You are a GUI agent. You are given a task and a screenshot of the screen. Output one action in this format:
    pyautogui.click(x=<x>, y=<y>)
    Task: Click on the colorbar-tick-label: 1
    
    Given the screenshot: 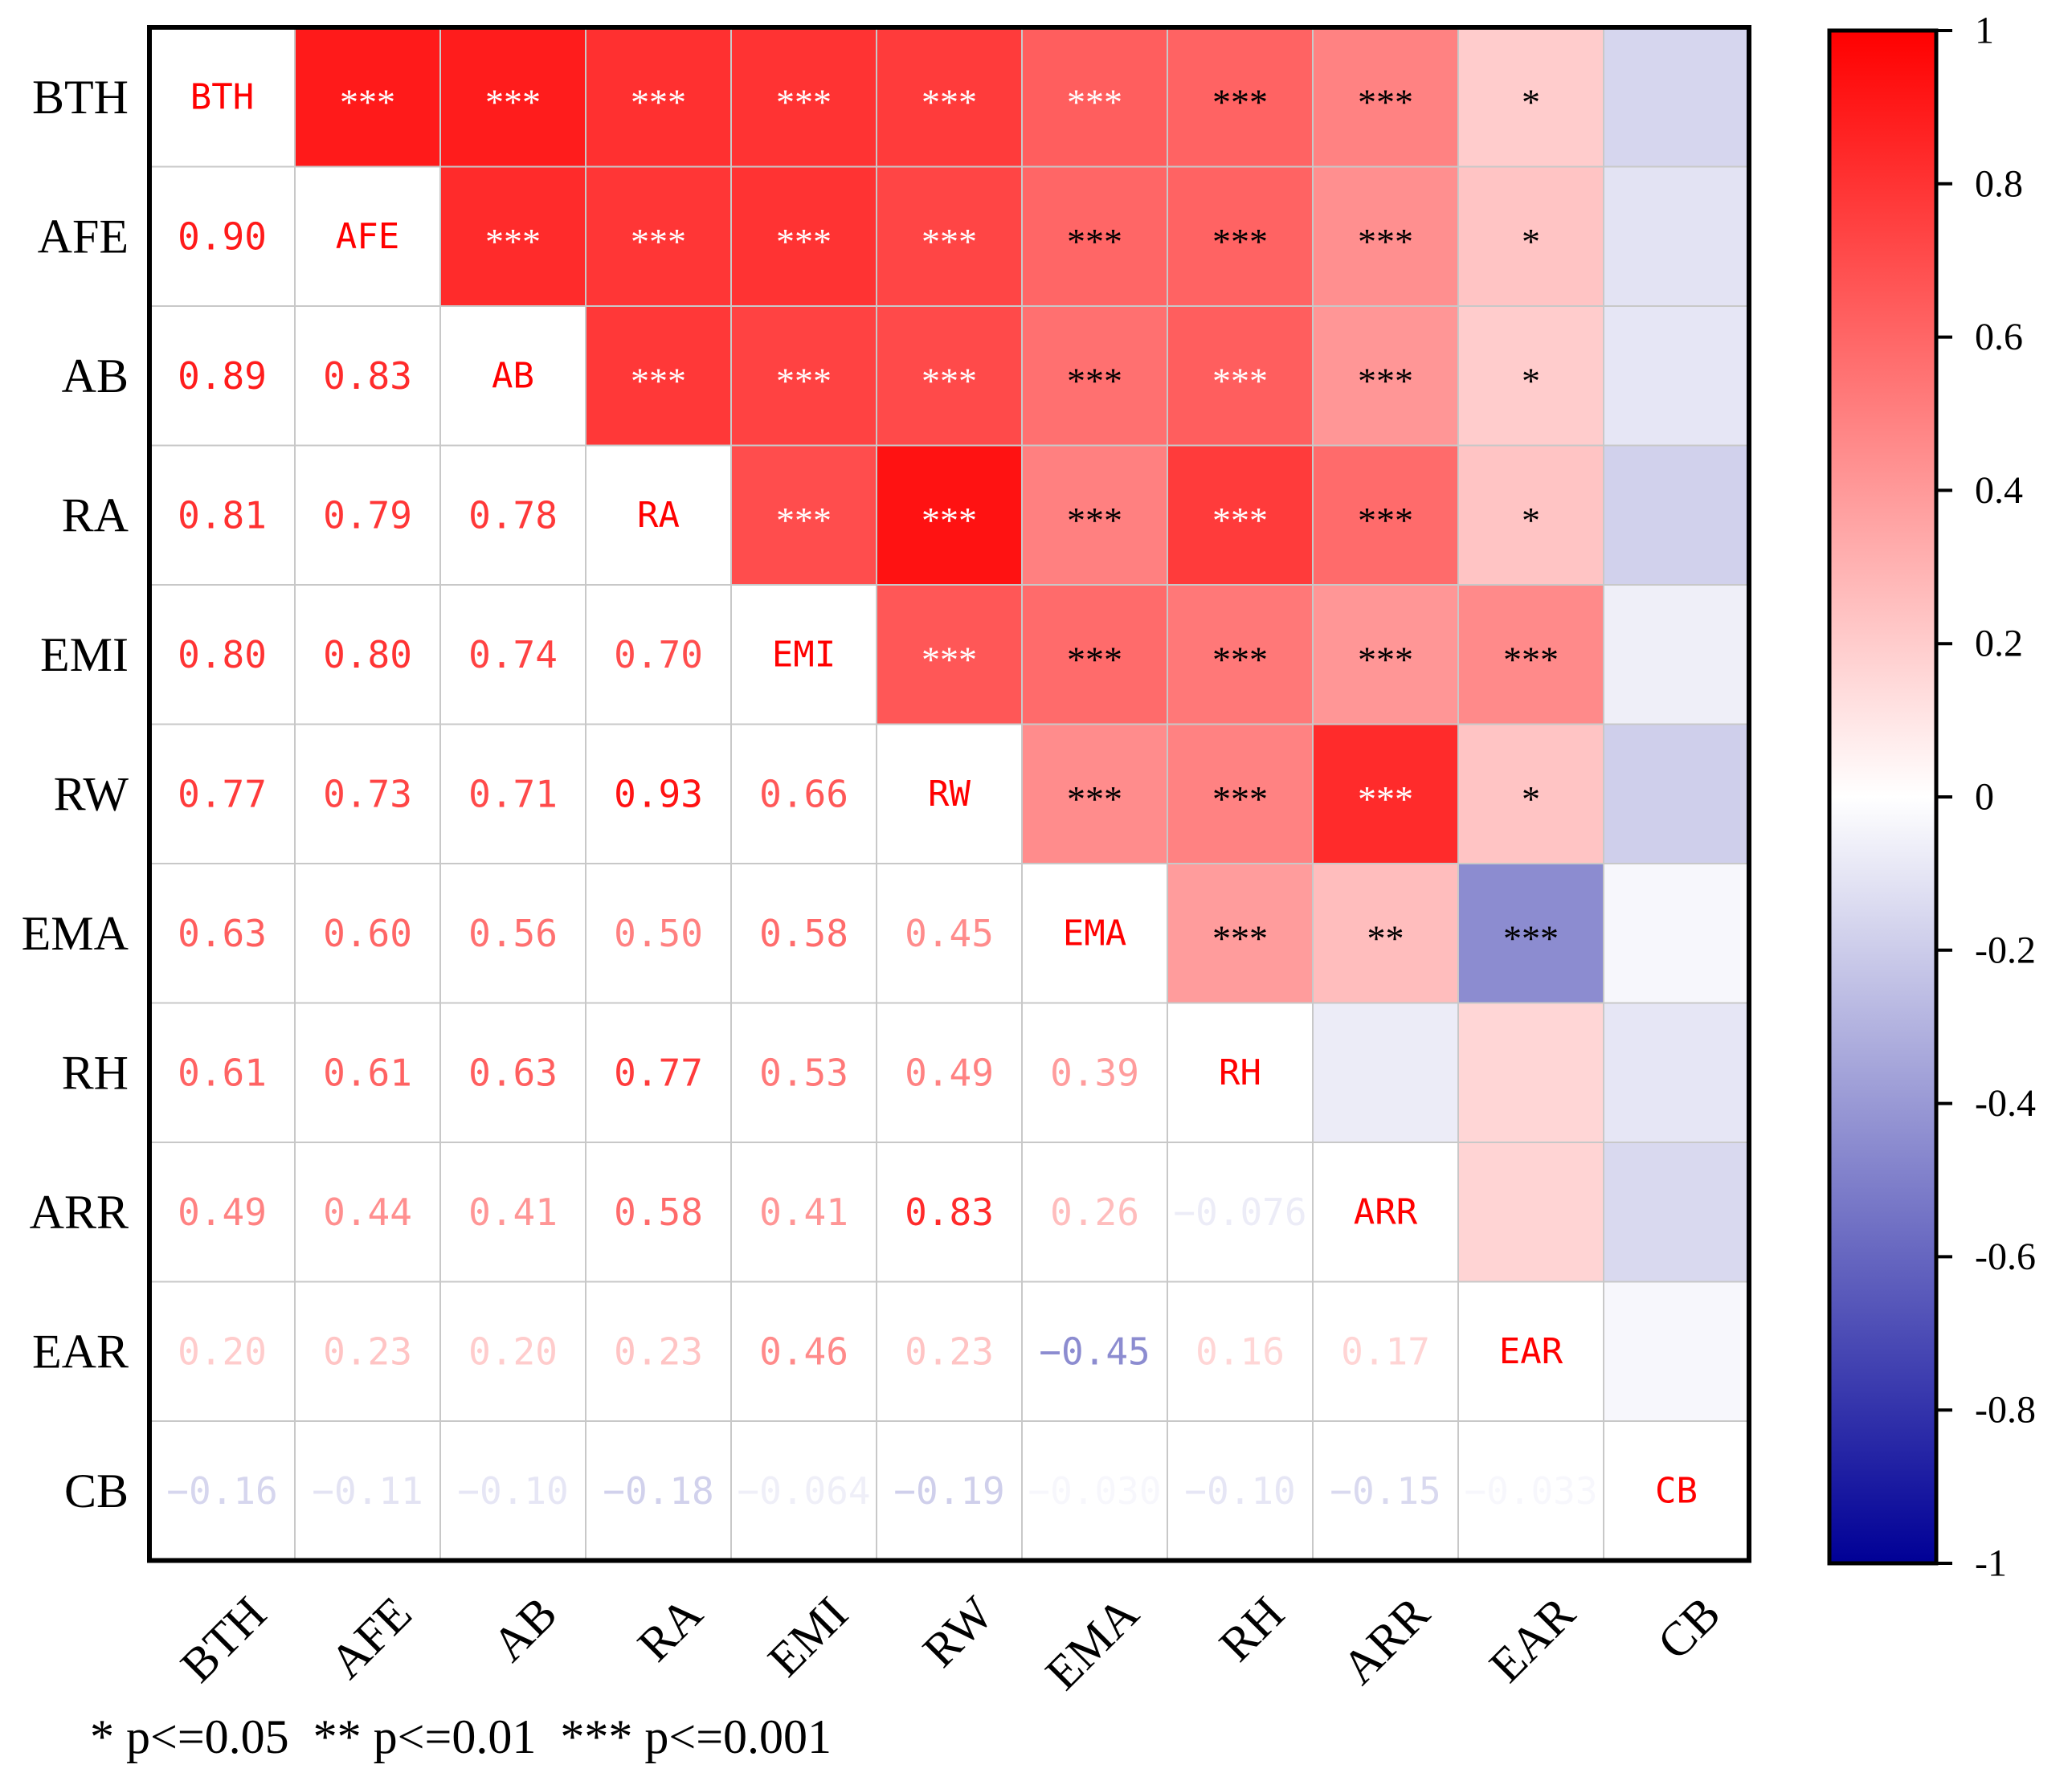 What is the action you would take?
    pyautogui.click(x=1984, y=31)
    